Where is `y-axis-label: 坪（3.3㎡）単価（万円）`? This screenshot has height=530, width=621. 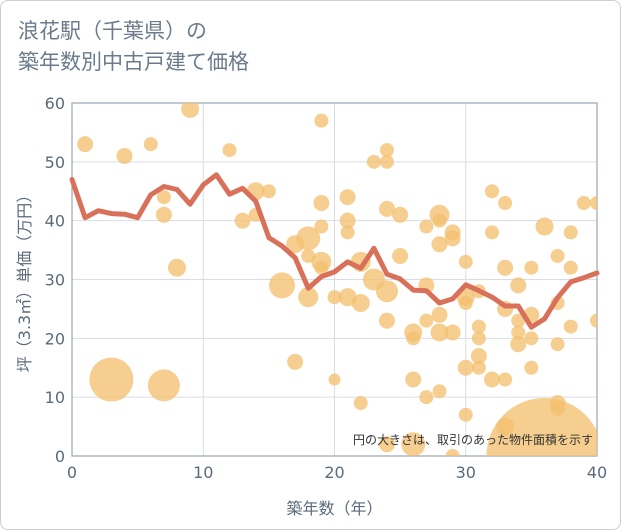
y-axis-label: 坪（3.3㎡）単価（万円） is located at coordinates (24, 279).